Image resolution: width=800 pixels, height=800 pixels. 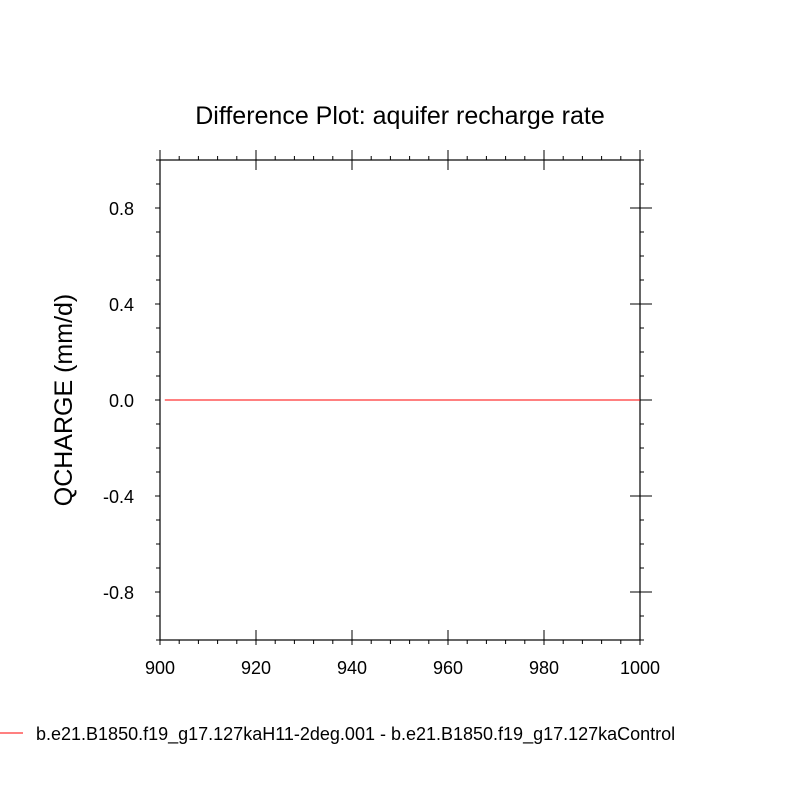 What do you see at coordinates (160, 668) in the screenshot?
I see `x-tick-label: 900` at bounding box center [160, 668].